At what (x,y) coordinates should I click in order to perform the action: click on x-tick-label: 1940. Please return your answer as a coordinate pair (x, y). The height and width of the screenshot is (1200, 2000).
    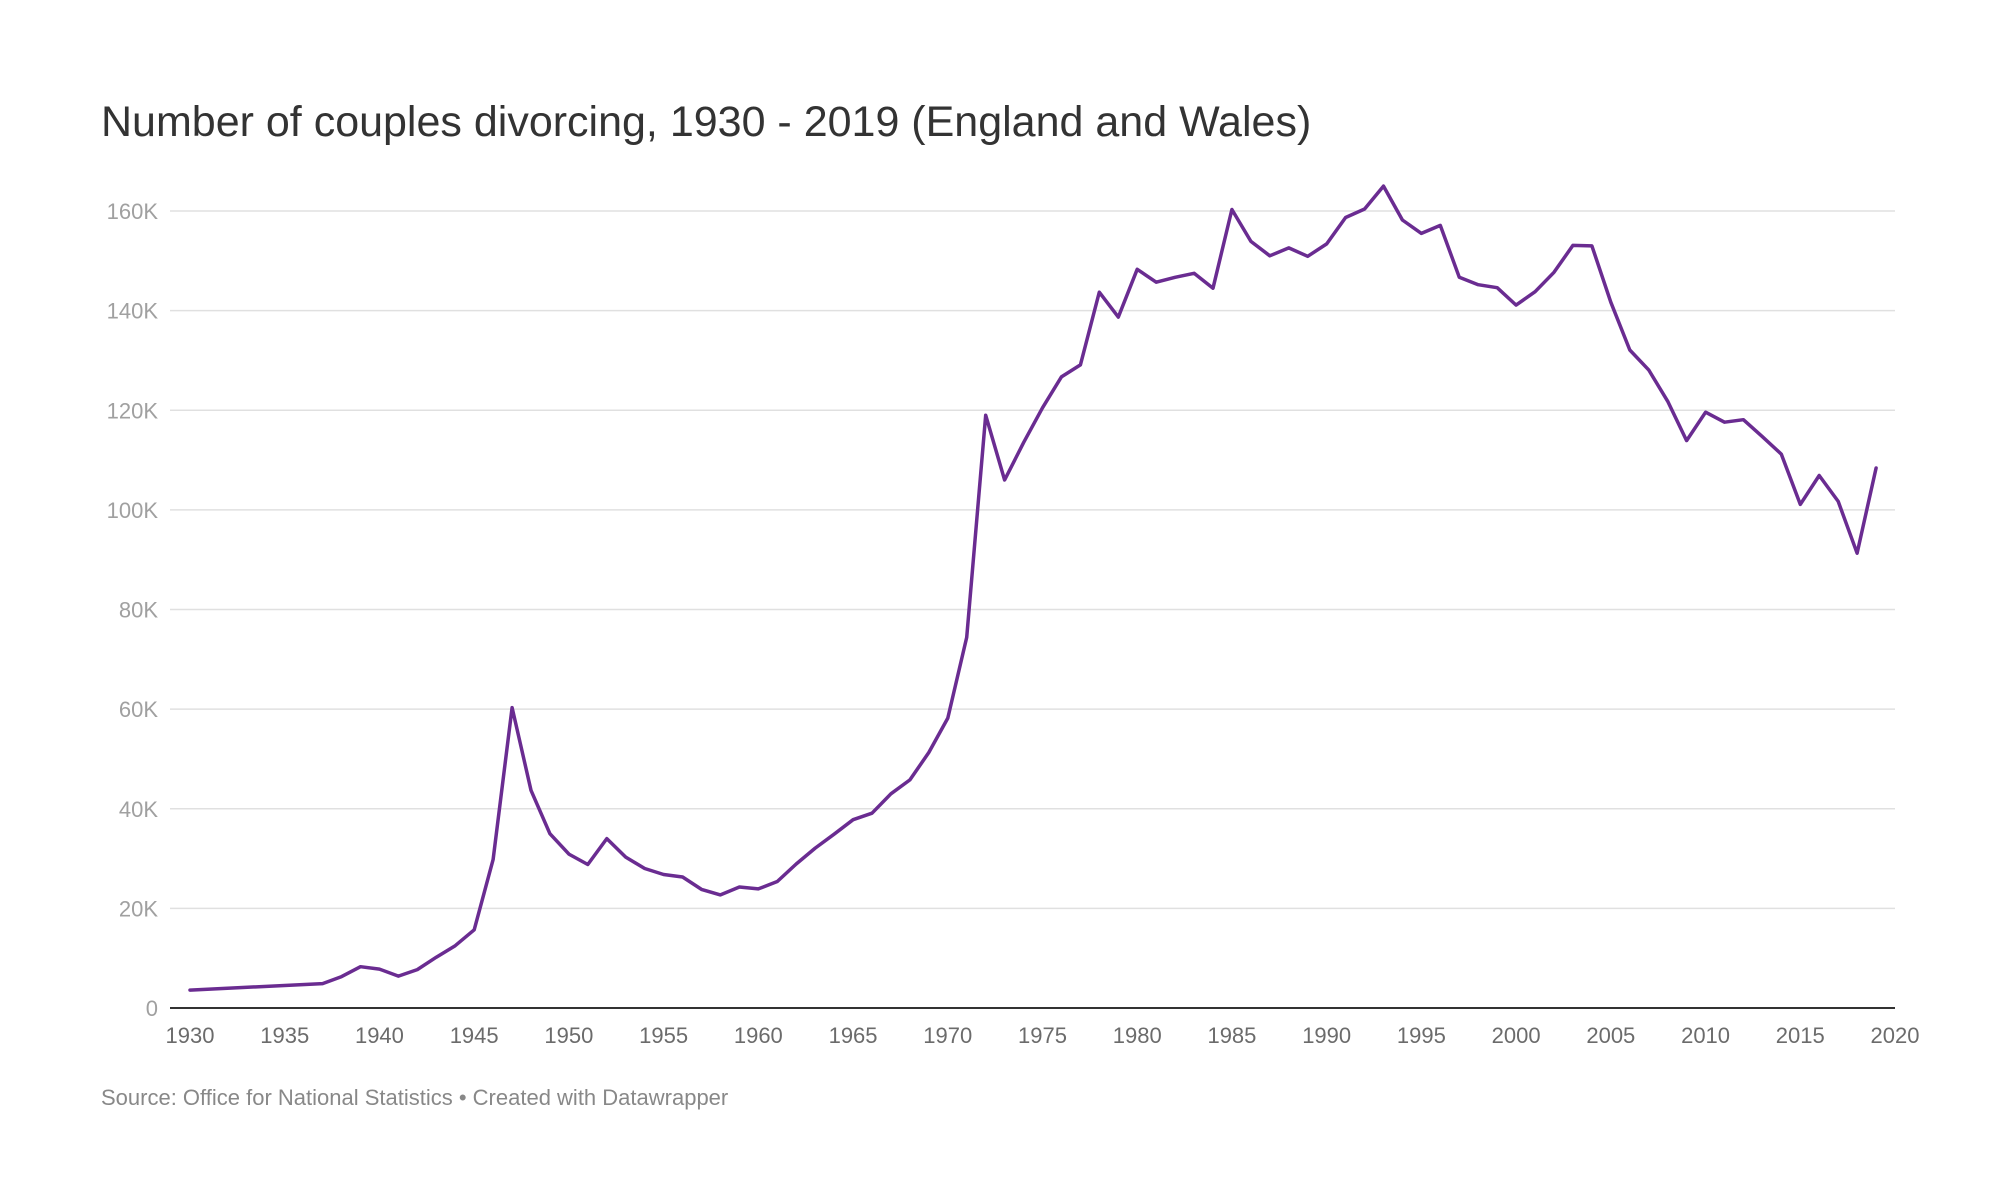
    Looking at the image, I should click on (379, 1035).